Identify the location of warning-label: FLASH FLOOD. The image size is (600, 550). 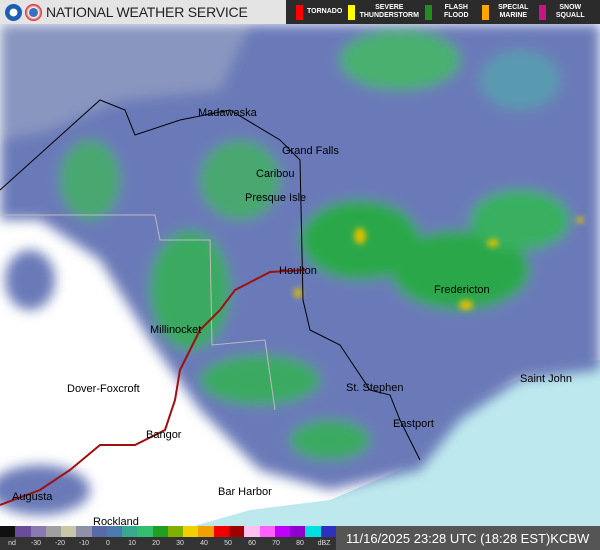
(456, 11).